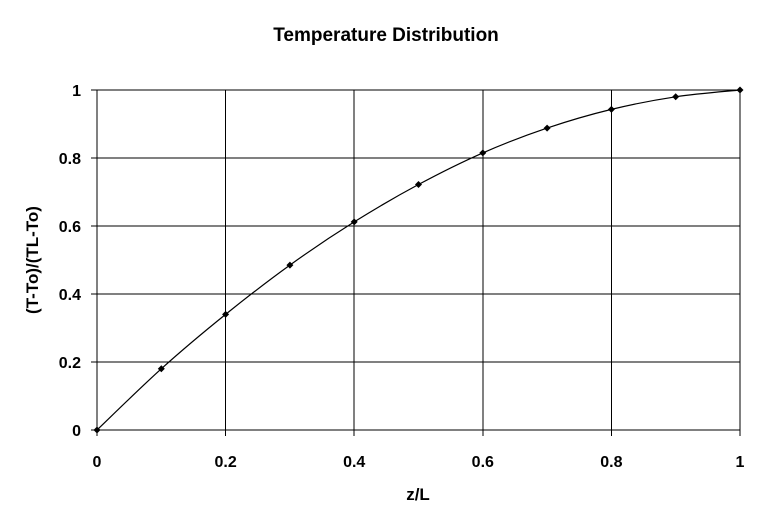  I want to click on y-tick-label: 0, so click(76, 431).